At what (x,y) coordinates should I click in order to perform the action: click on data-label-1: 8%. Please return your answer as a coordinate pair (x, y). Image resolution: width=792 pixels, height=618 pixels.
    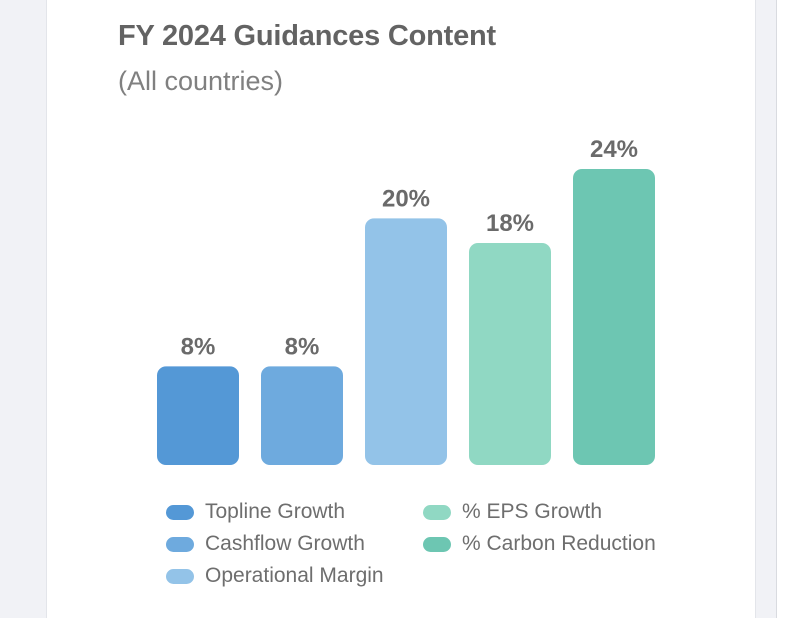
    Looking at the image, I should click on (302, 346).